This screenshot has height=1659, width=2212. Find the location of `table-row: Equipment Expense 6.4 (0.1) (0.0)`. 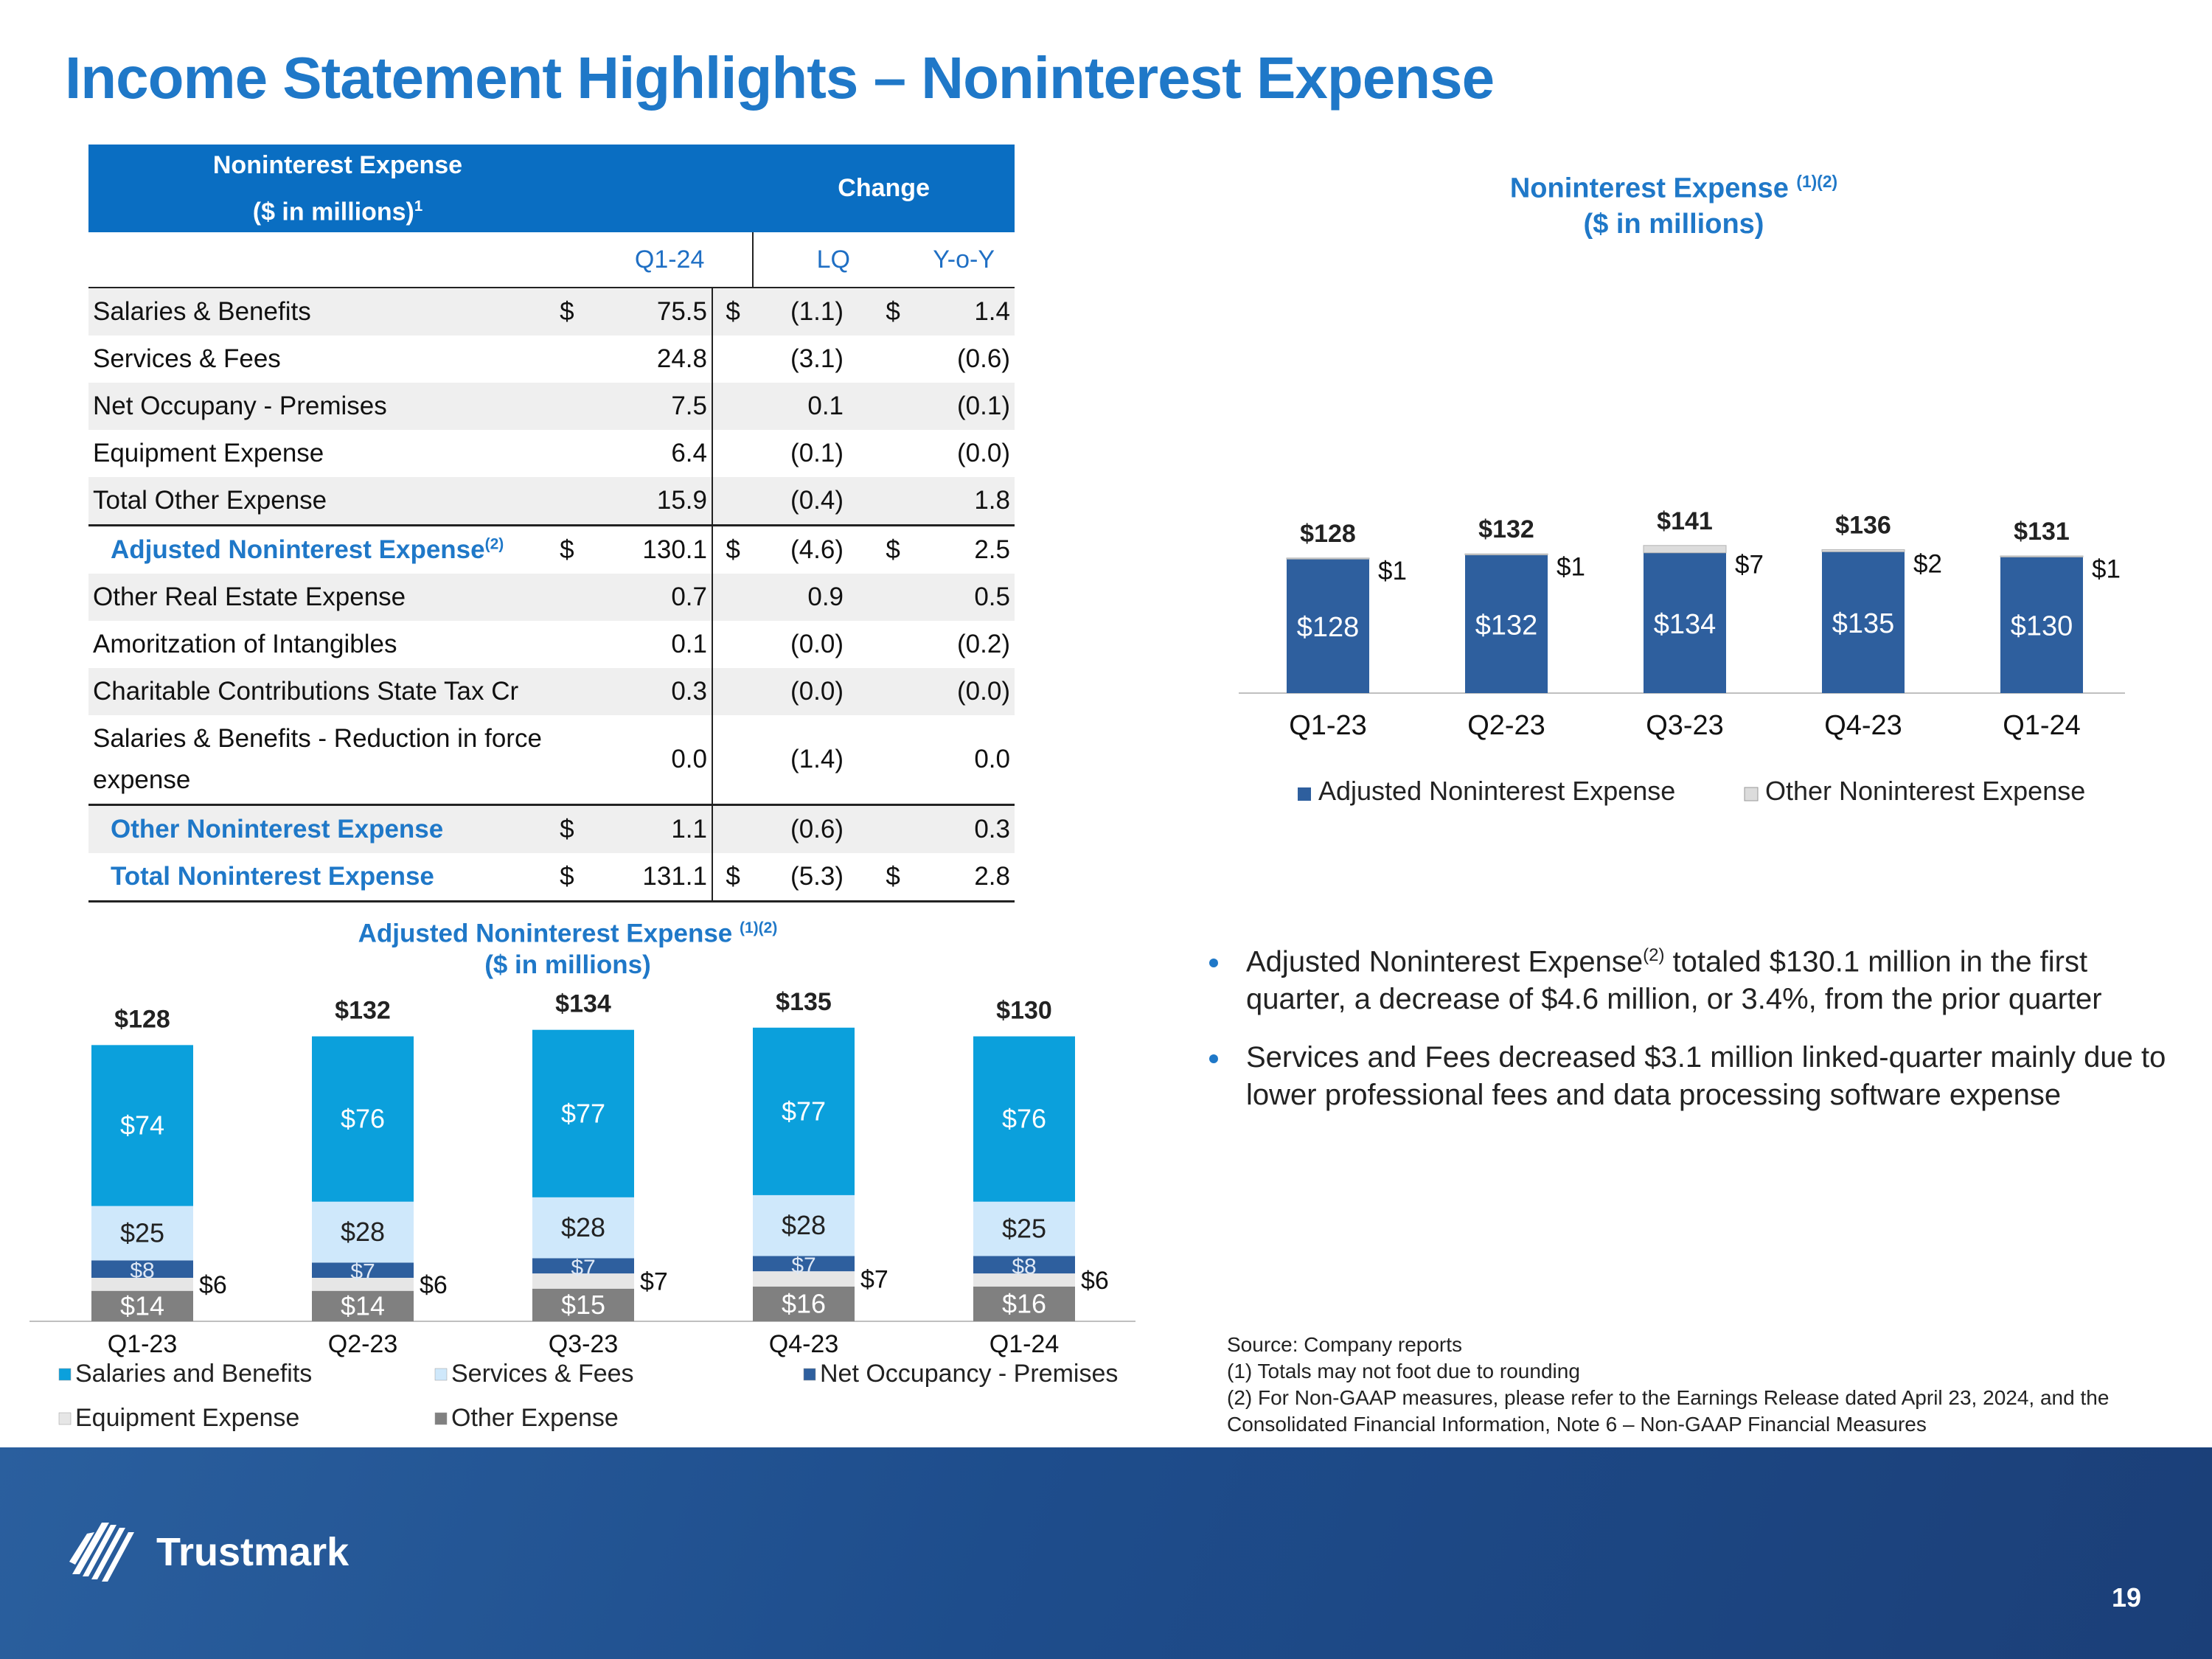

table-row: Equipment Expense 6.4 (0.1) (0.0) is located at coordinates (551, 454).